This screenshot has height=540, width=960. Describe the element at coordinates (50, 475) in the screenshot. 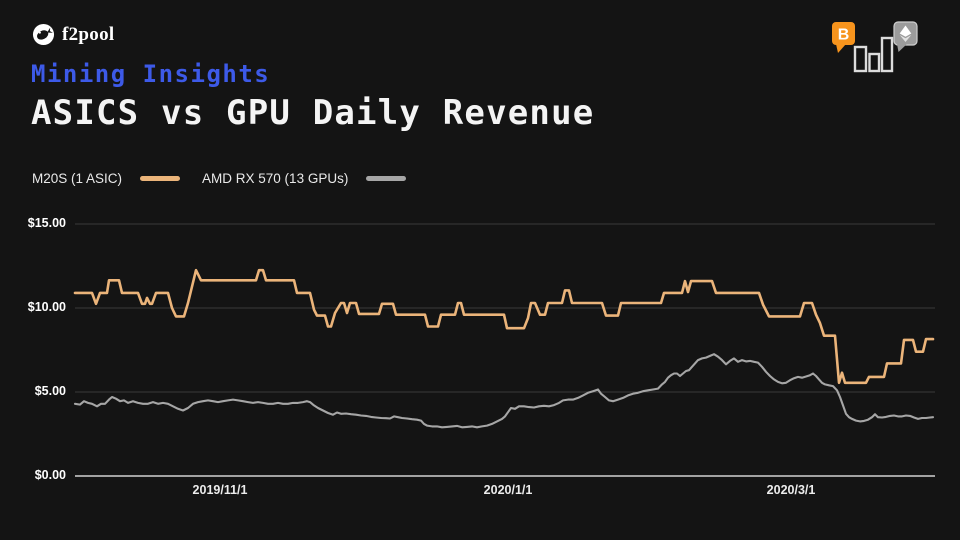

I see `y-tick-label: $0.00` at that location.